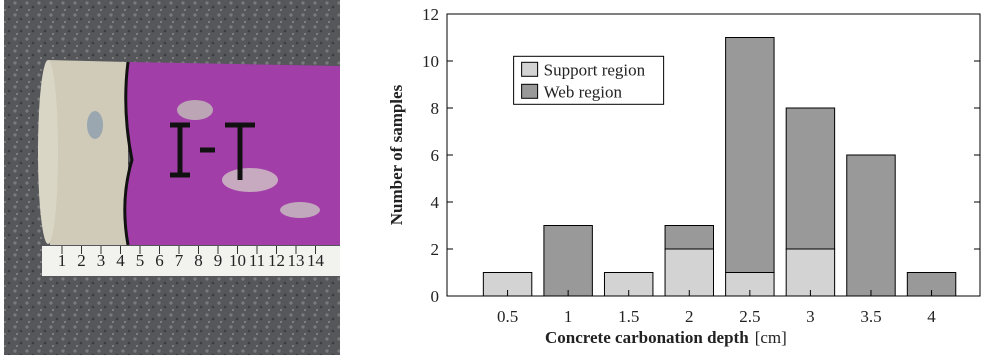 This screenshot has height=360, width=985. I want to click on ruler-label: 12, so click(276, 260).